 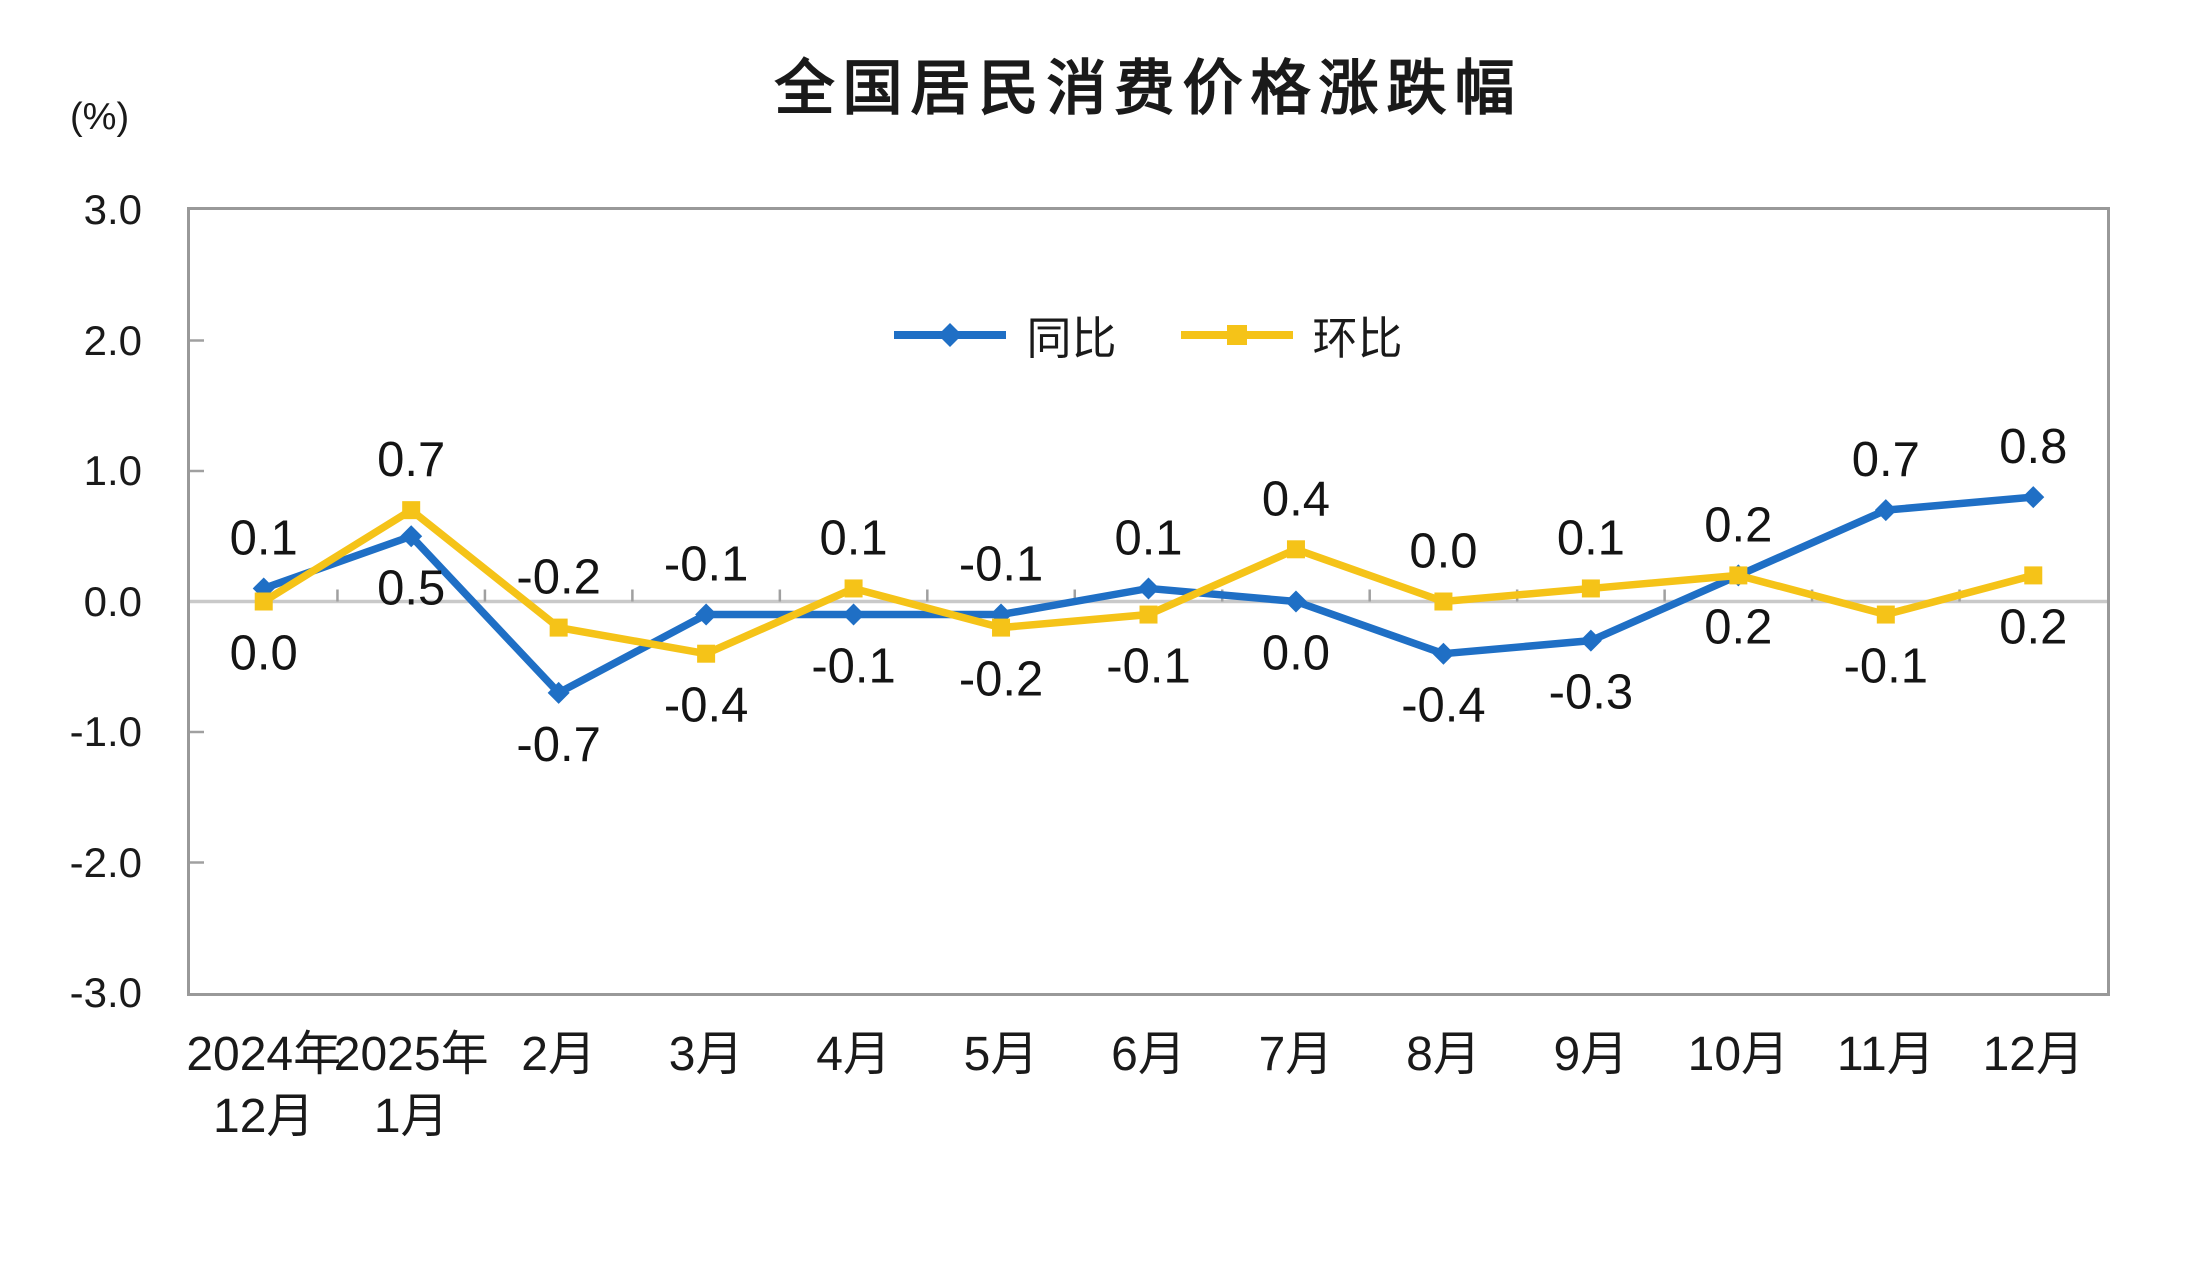 What do you see at coordinates (2033, 447) in the screenshot?
I see `data-label-yoy: 0.8` at bounding box center [2033, 447].